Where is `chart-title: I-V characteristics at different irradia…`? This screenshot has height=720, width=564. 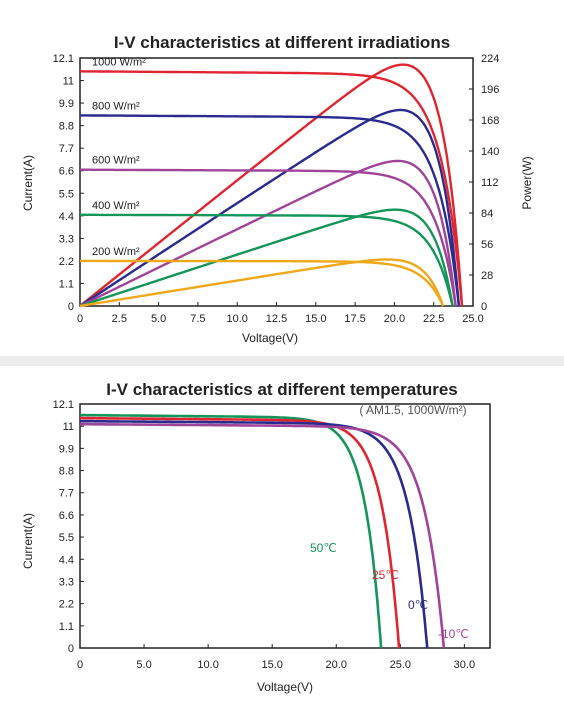 chart-title: I-V characteristics at different irradia… is located at coordinates (282, 42).